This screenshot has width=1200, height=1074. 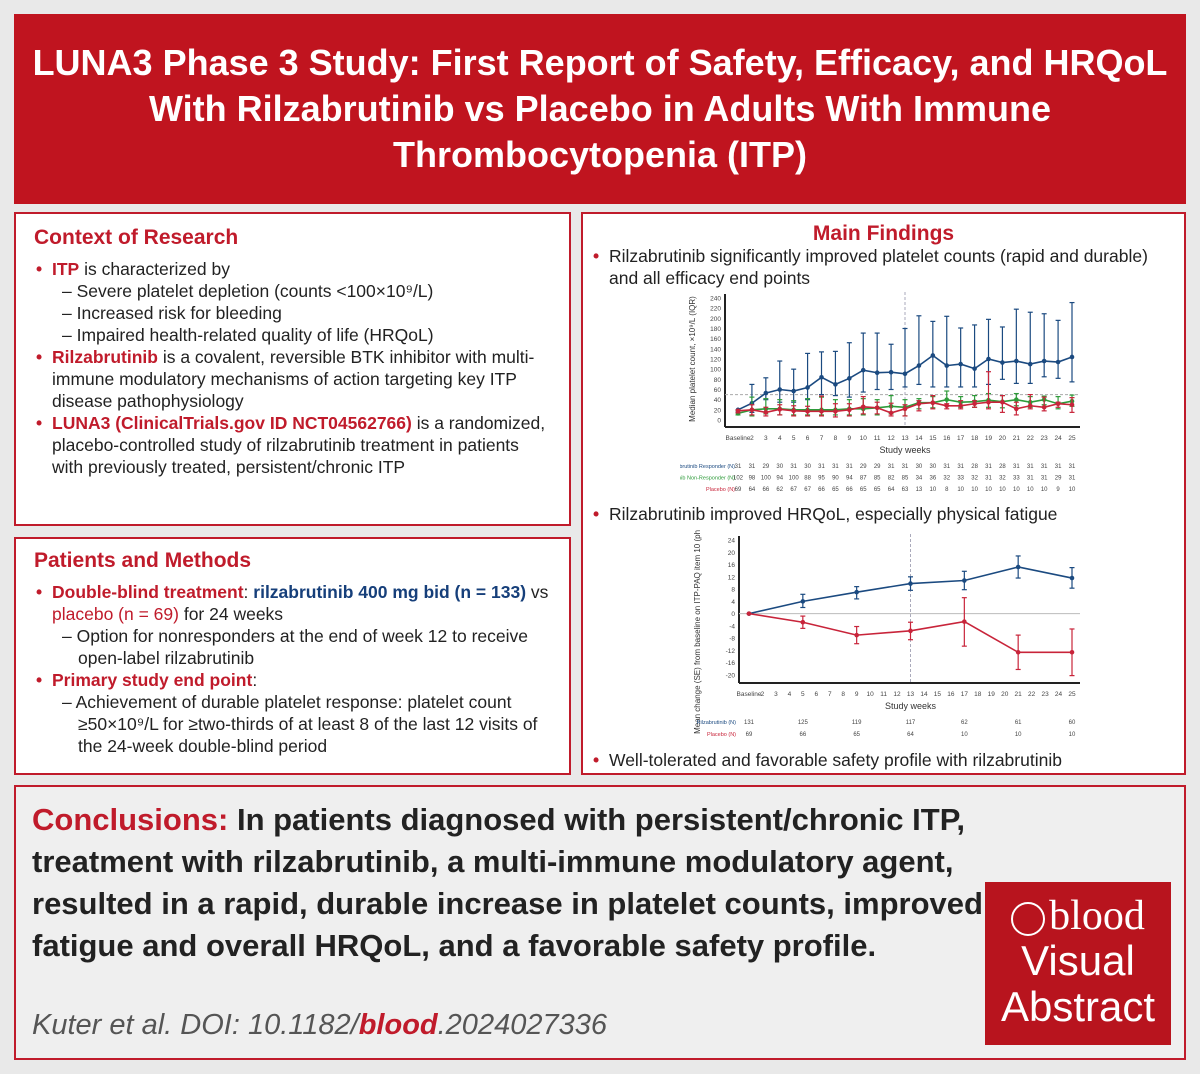 What do you see at coordinates (1078, 960) in the screenshot?
I see `logo-line-1: Visual` at bounding box center [1078, 960].